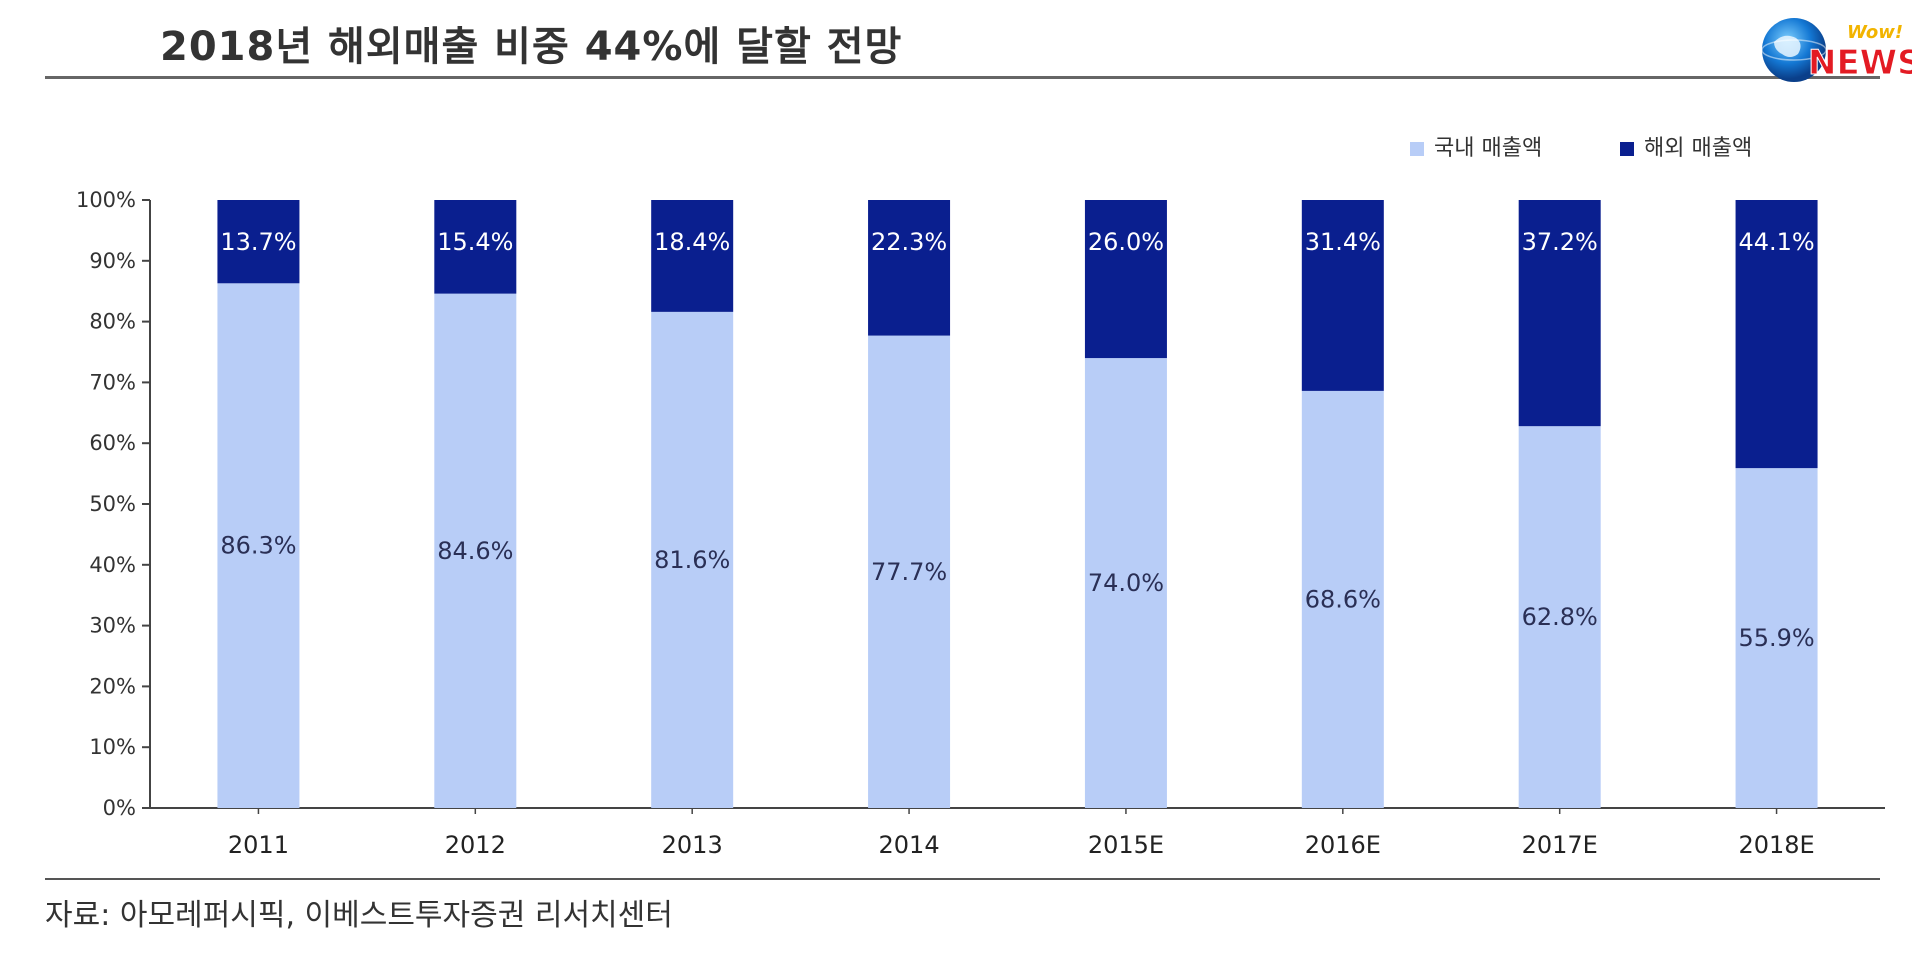 Image resolution: width=1920 pixels, height=960 pixels. I want to click on legend-label-overseas: 해외 매출액, so click(1698, 148).